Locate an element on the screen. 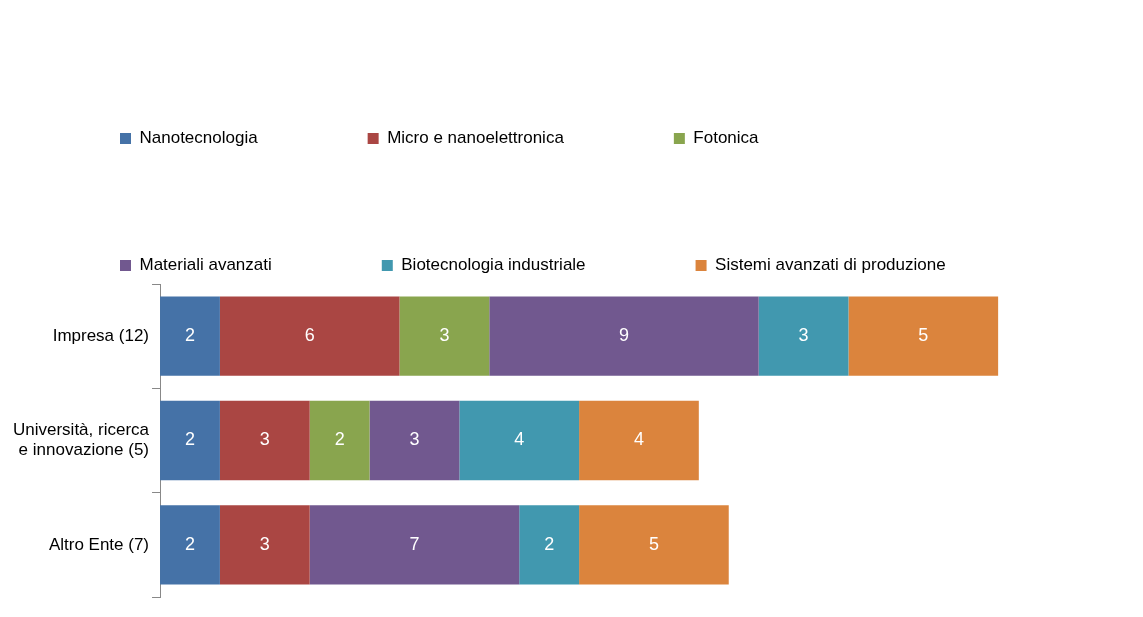 This screenshot has height=617, width=1143. legend-label: Biotecnologia industriale is located at coordinates (493, 265).